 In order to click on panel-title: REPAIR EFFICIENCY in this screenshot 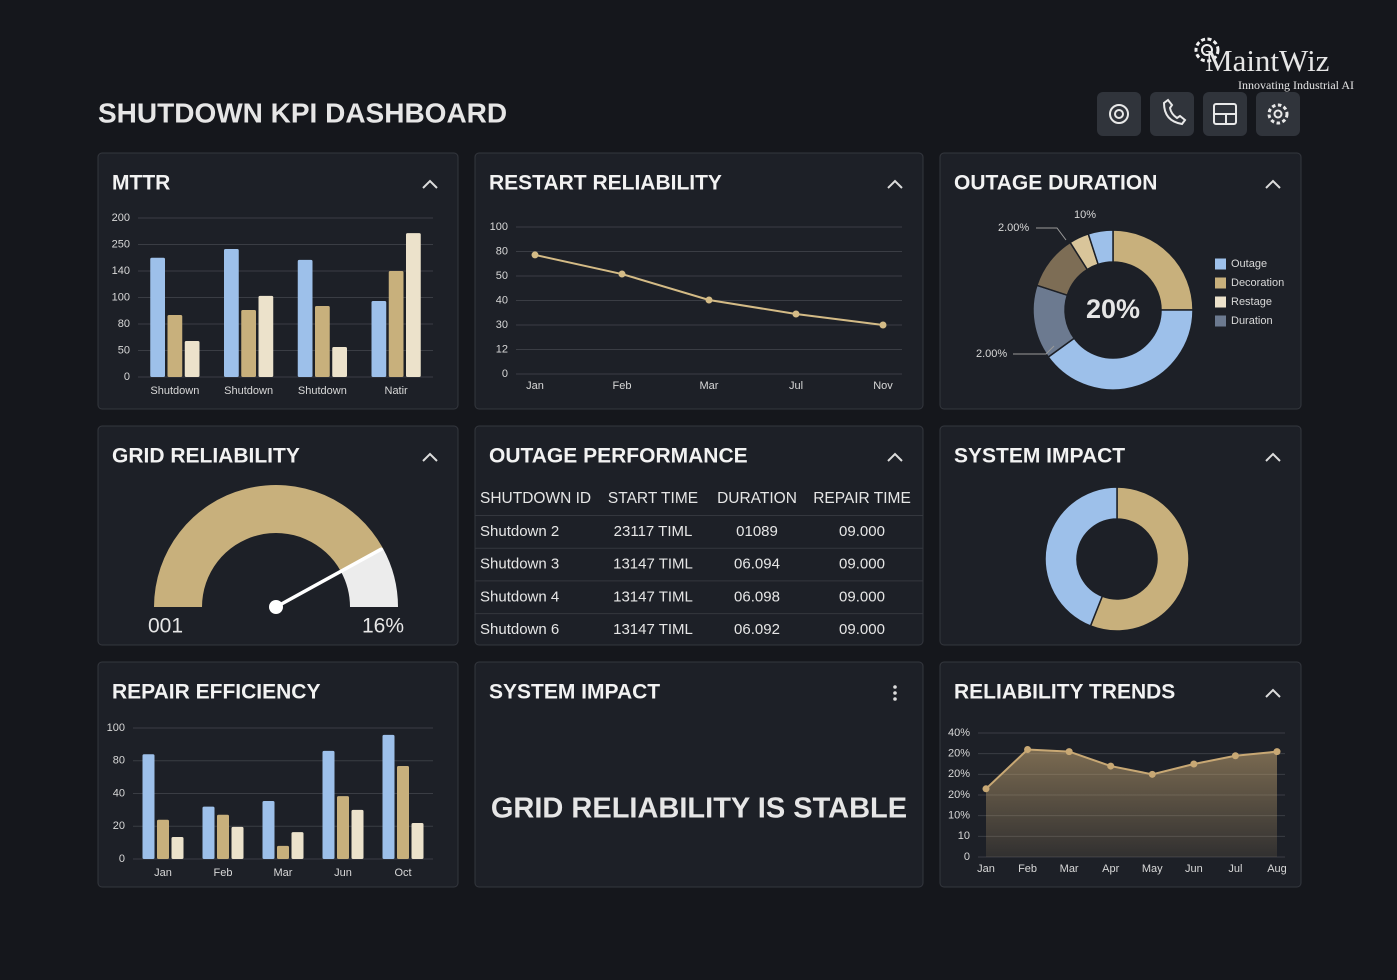, I will do `click(216, 692)`.